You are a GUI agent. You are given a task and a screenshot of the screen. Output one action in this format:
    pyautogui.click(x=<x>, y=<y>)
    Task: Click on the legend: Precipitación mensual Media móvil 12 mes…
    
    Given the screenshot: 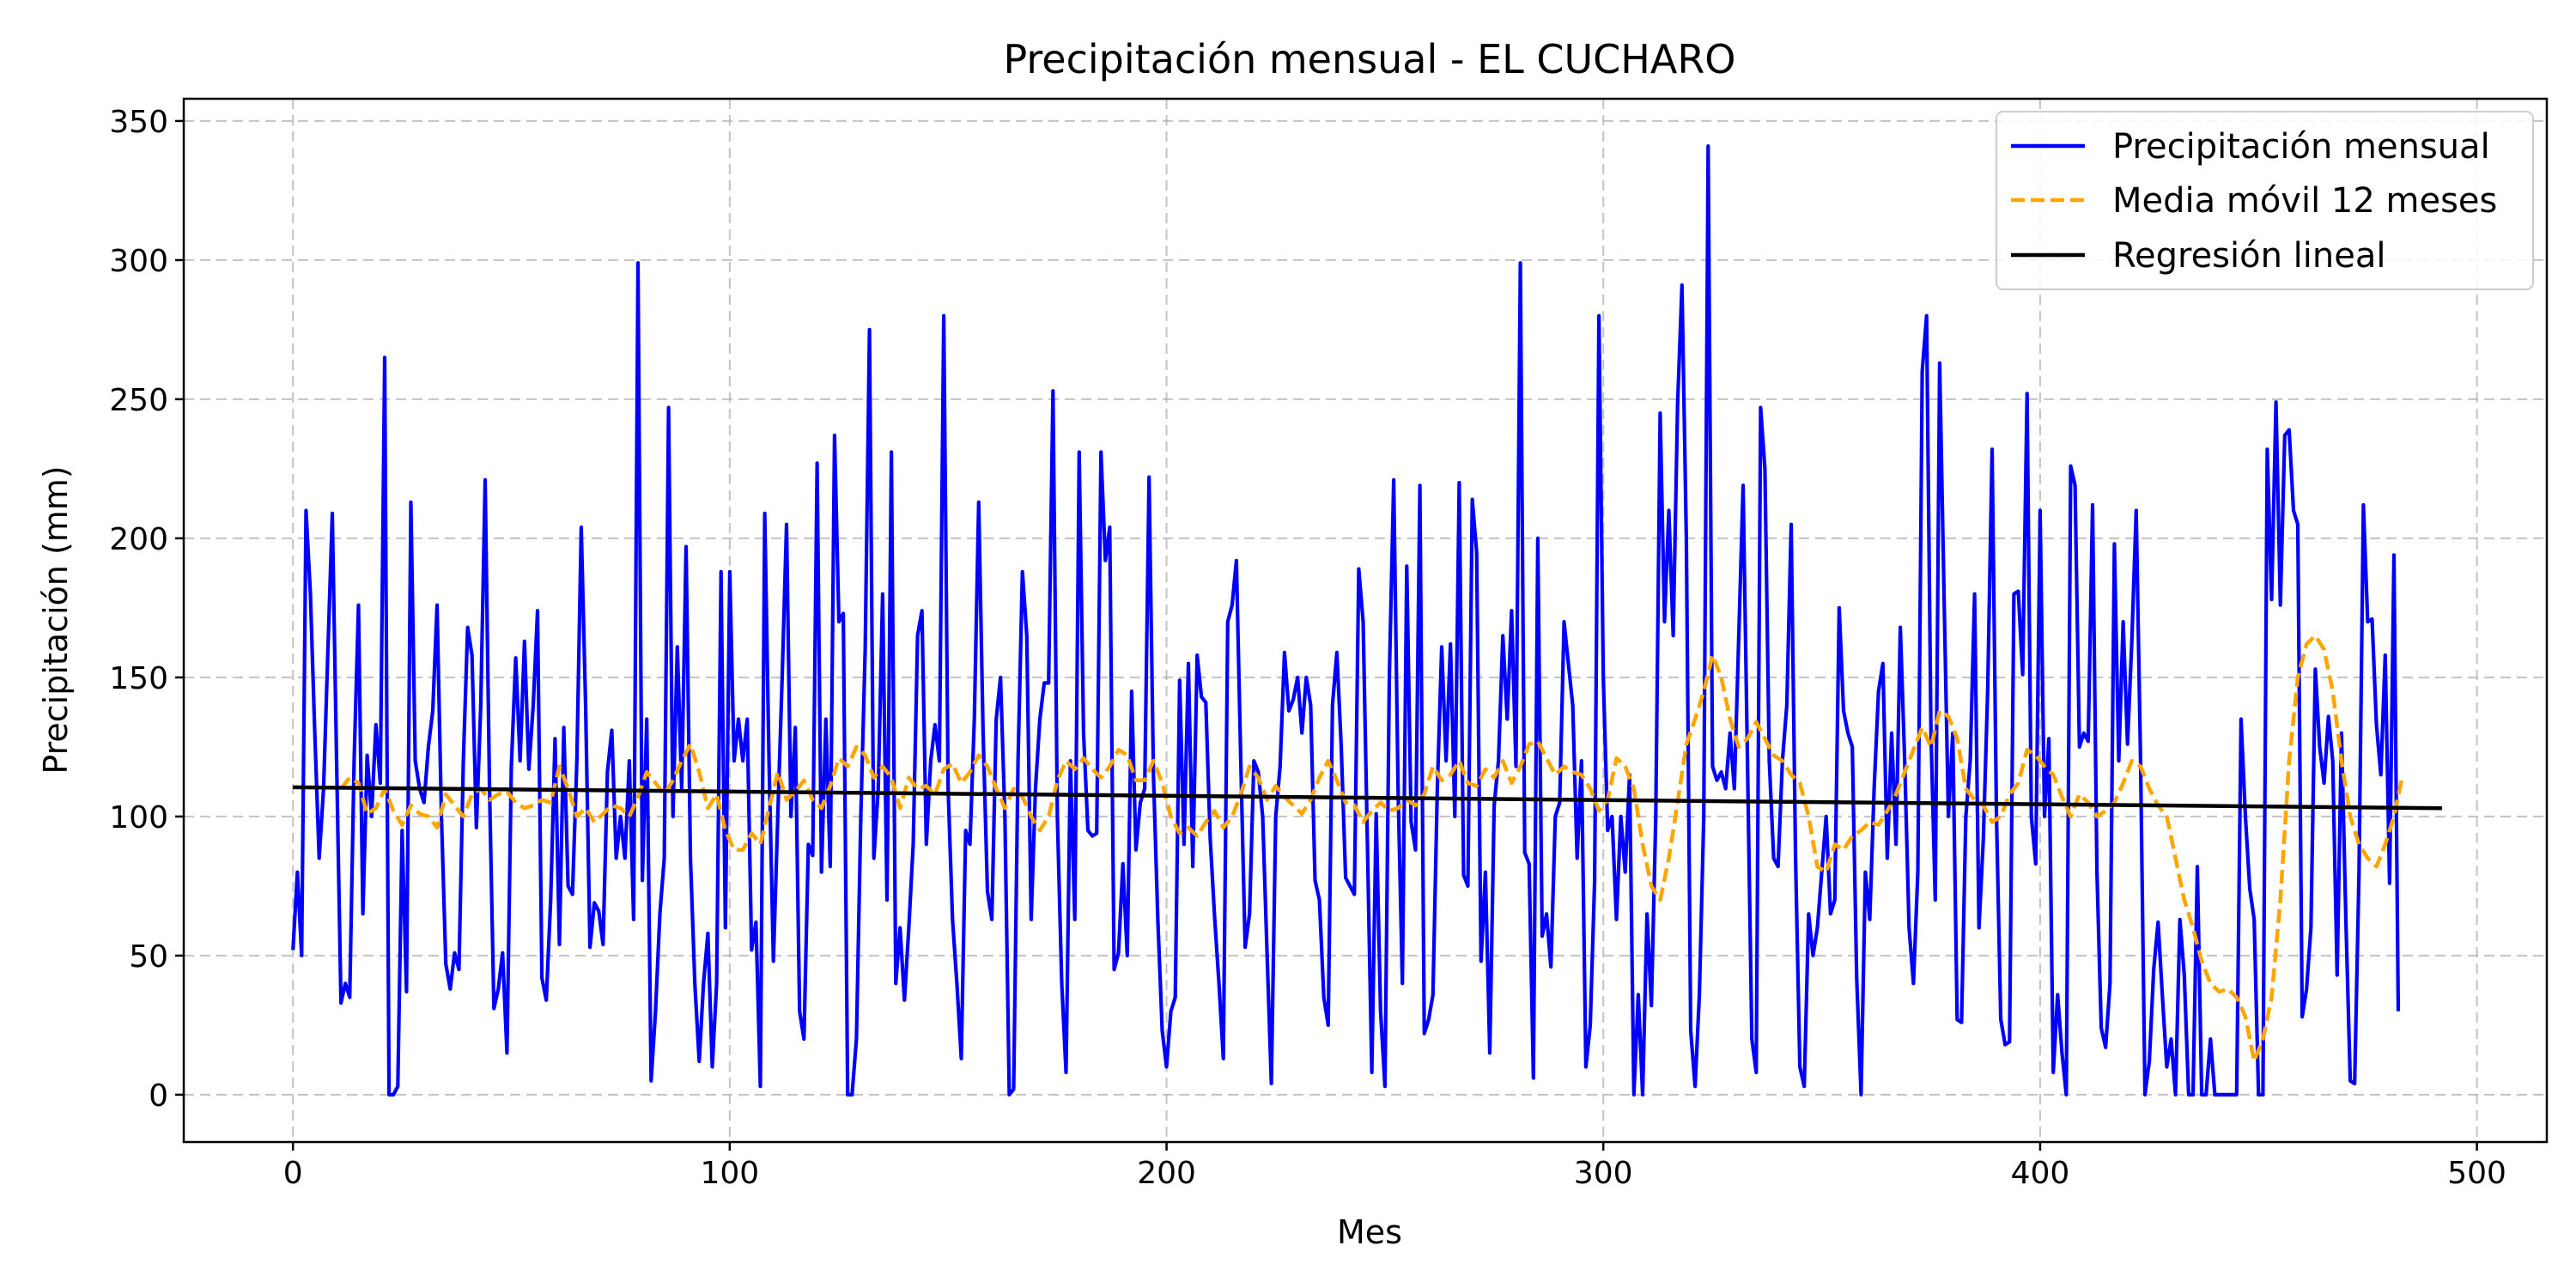 What is the action you would take?
    pyautogui.click(x=2265, y=201)
    